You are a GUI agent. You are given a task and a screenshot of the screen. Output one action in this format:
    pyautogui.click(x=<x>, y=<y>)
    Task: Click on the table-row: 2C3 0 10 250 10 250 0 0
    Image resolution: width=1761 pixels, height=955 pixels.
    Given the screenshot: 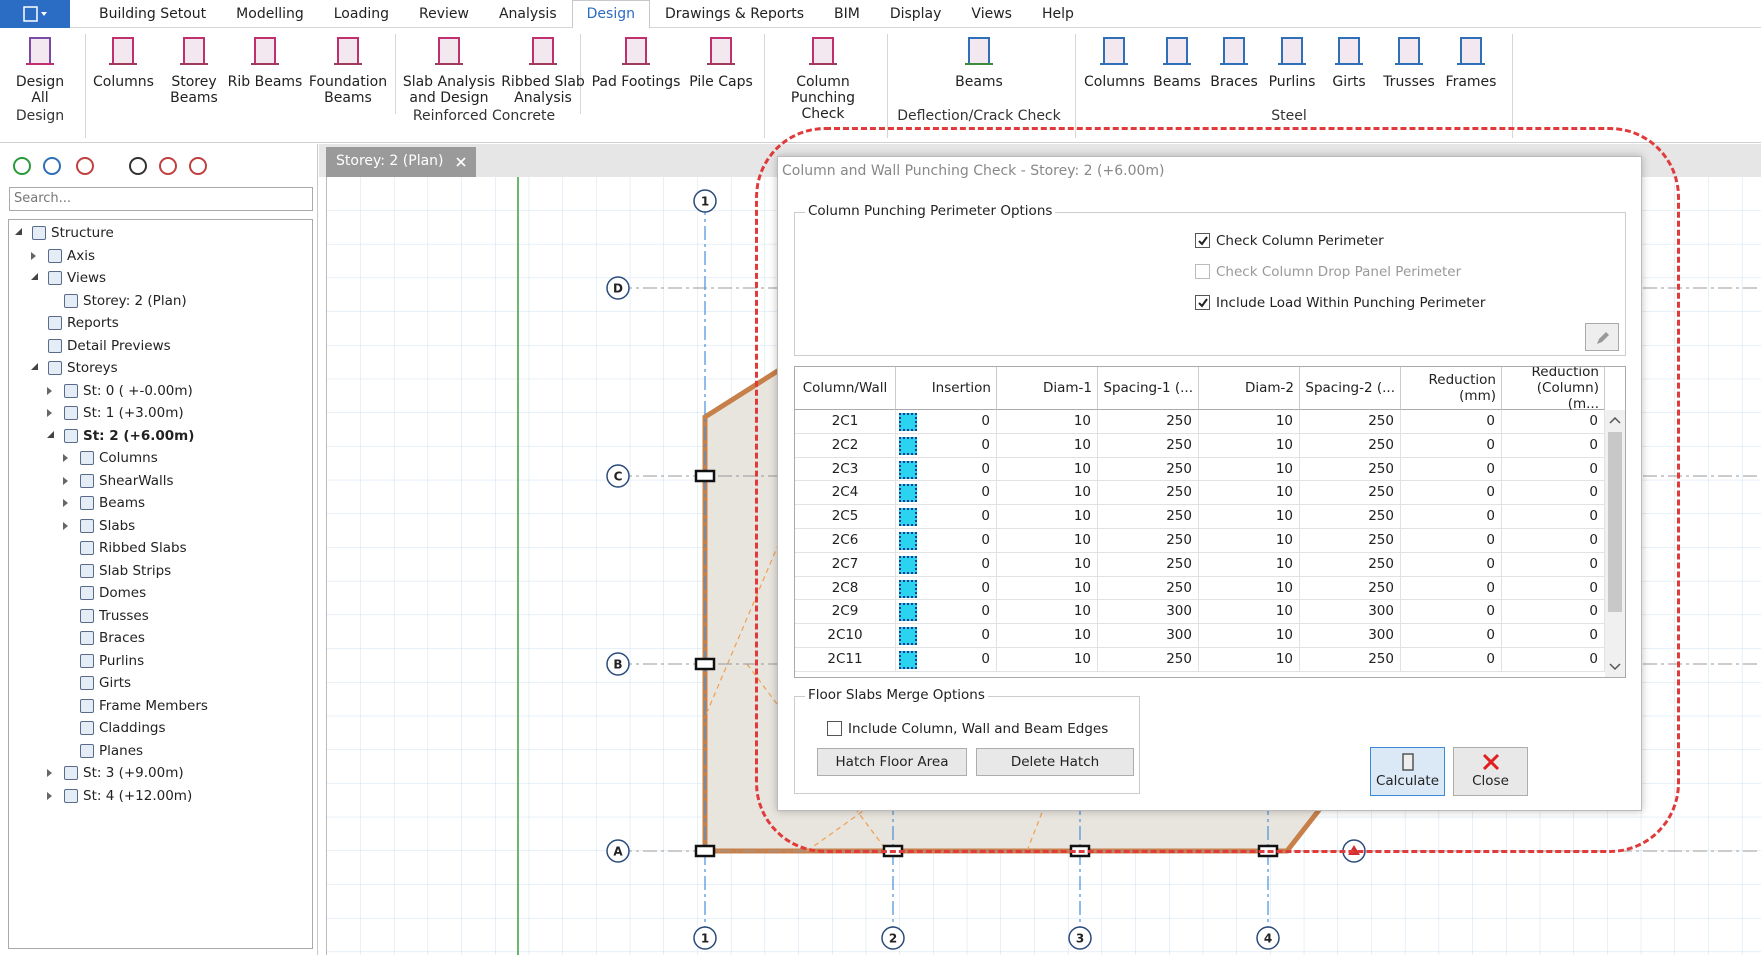 What is the action you would take?
    pyautogui.click(x=1200, y=469)
    